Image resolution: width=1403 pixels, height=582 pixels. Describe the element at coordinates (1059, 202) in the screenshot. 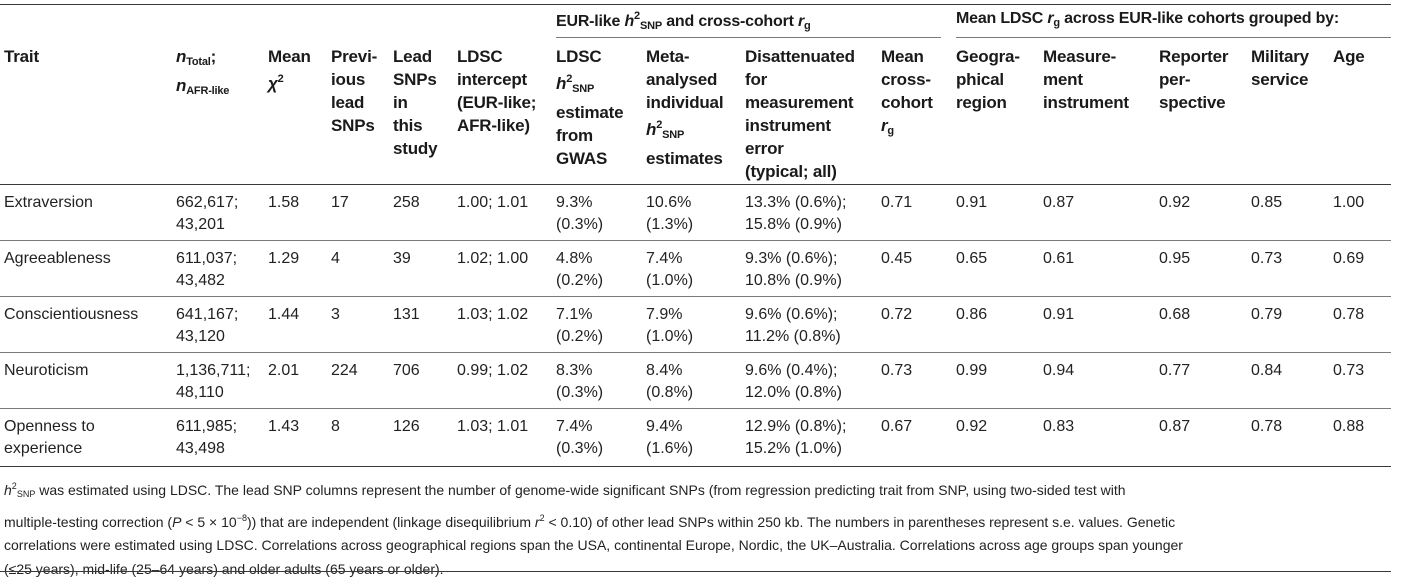

I see `cell-measurement: 0.87` at that location.